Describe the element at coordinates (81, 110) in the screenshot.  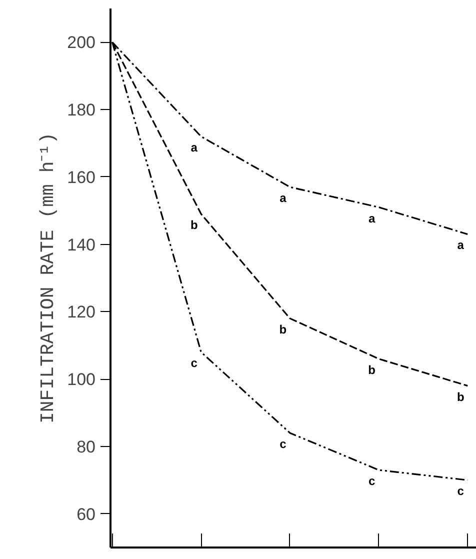
I see `y-tick-label: 180` at that location.